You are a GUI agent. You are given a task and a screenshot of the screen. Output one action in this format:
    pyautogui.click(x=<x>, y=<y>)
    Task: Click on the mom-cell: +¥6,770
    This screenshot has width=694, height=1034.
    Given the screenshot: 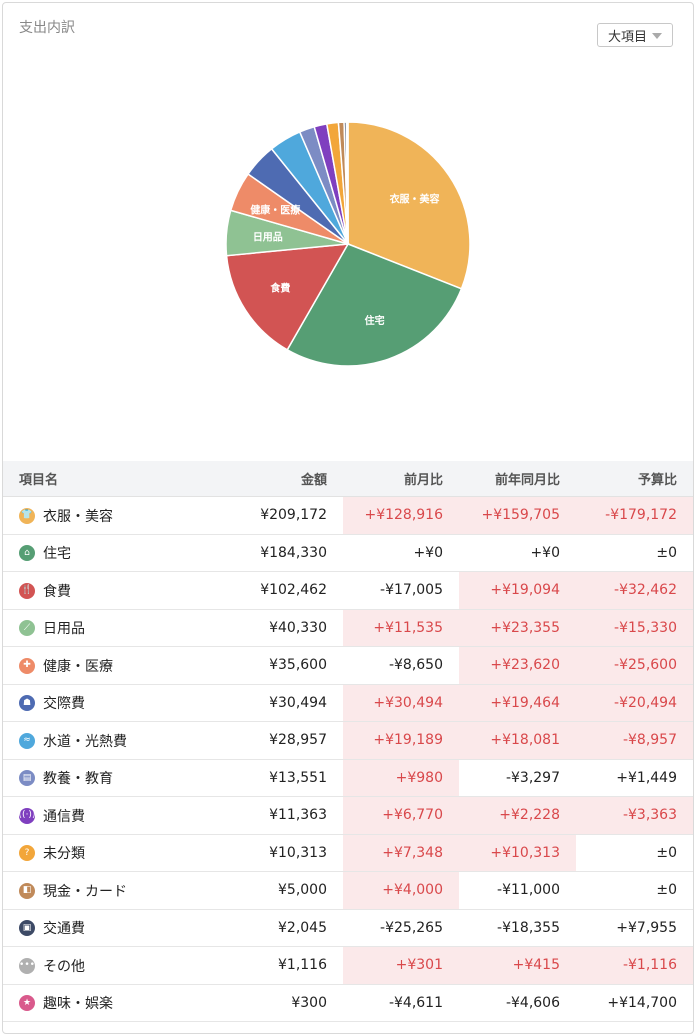 What is the action you would take?
    pyautogui.click(x=401, y=816)
    